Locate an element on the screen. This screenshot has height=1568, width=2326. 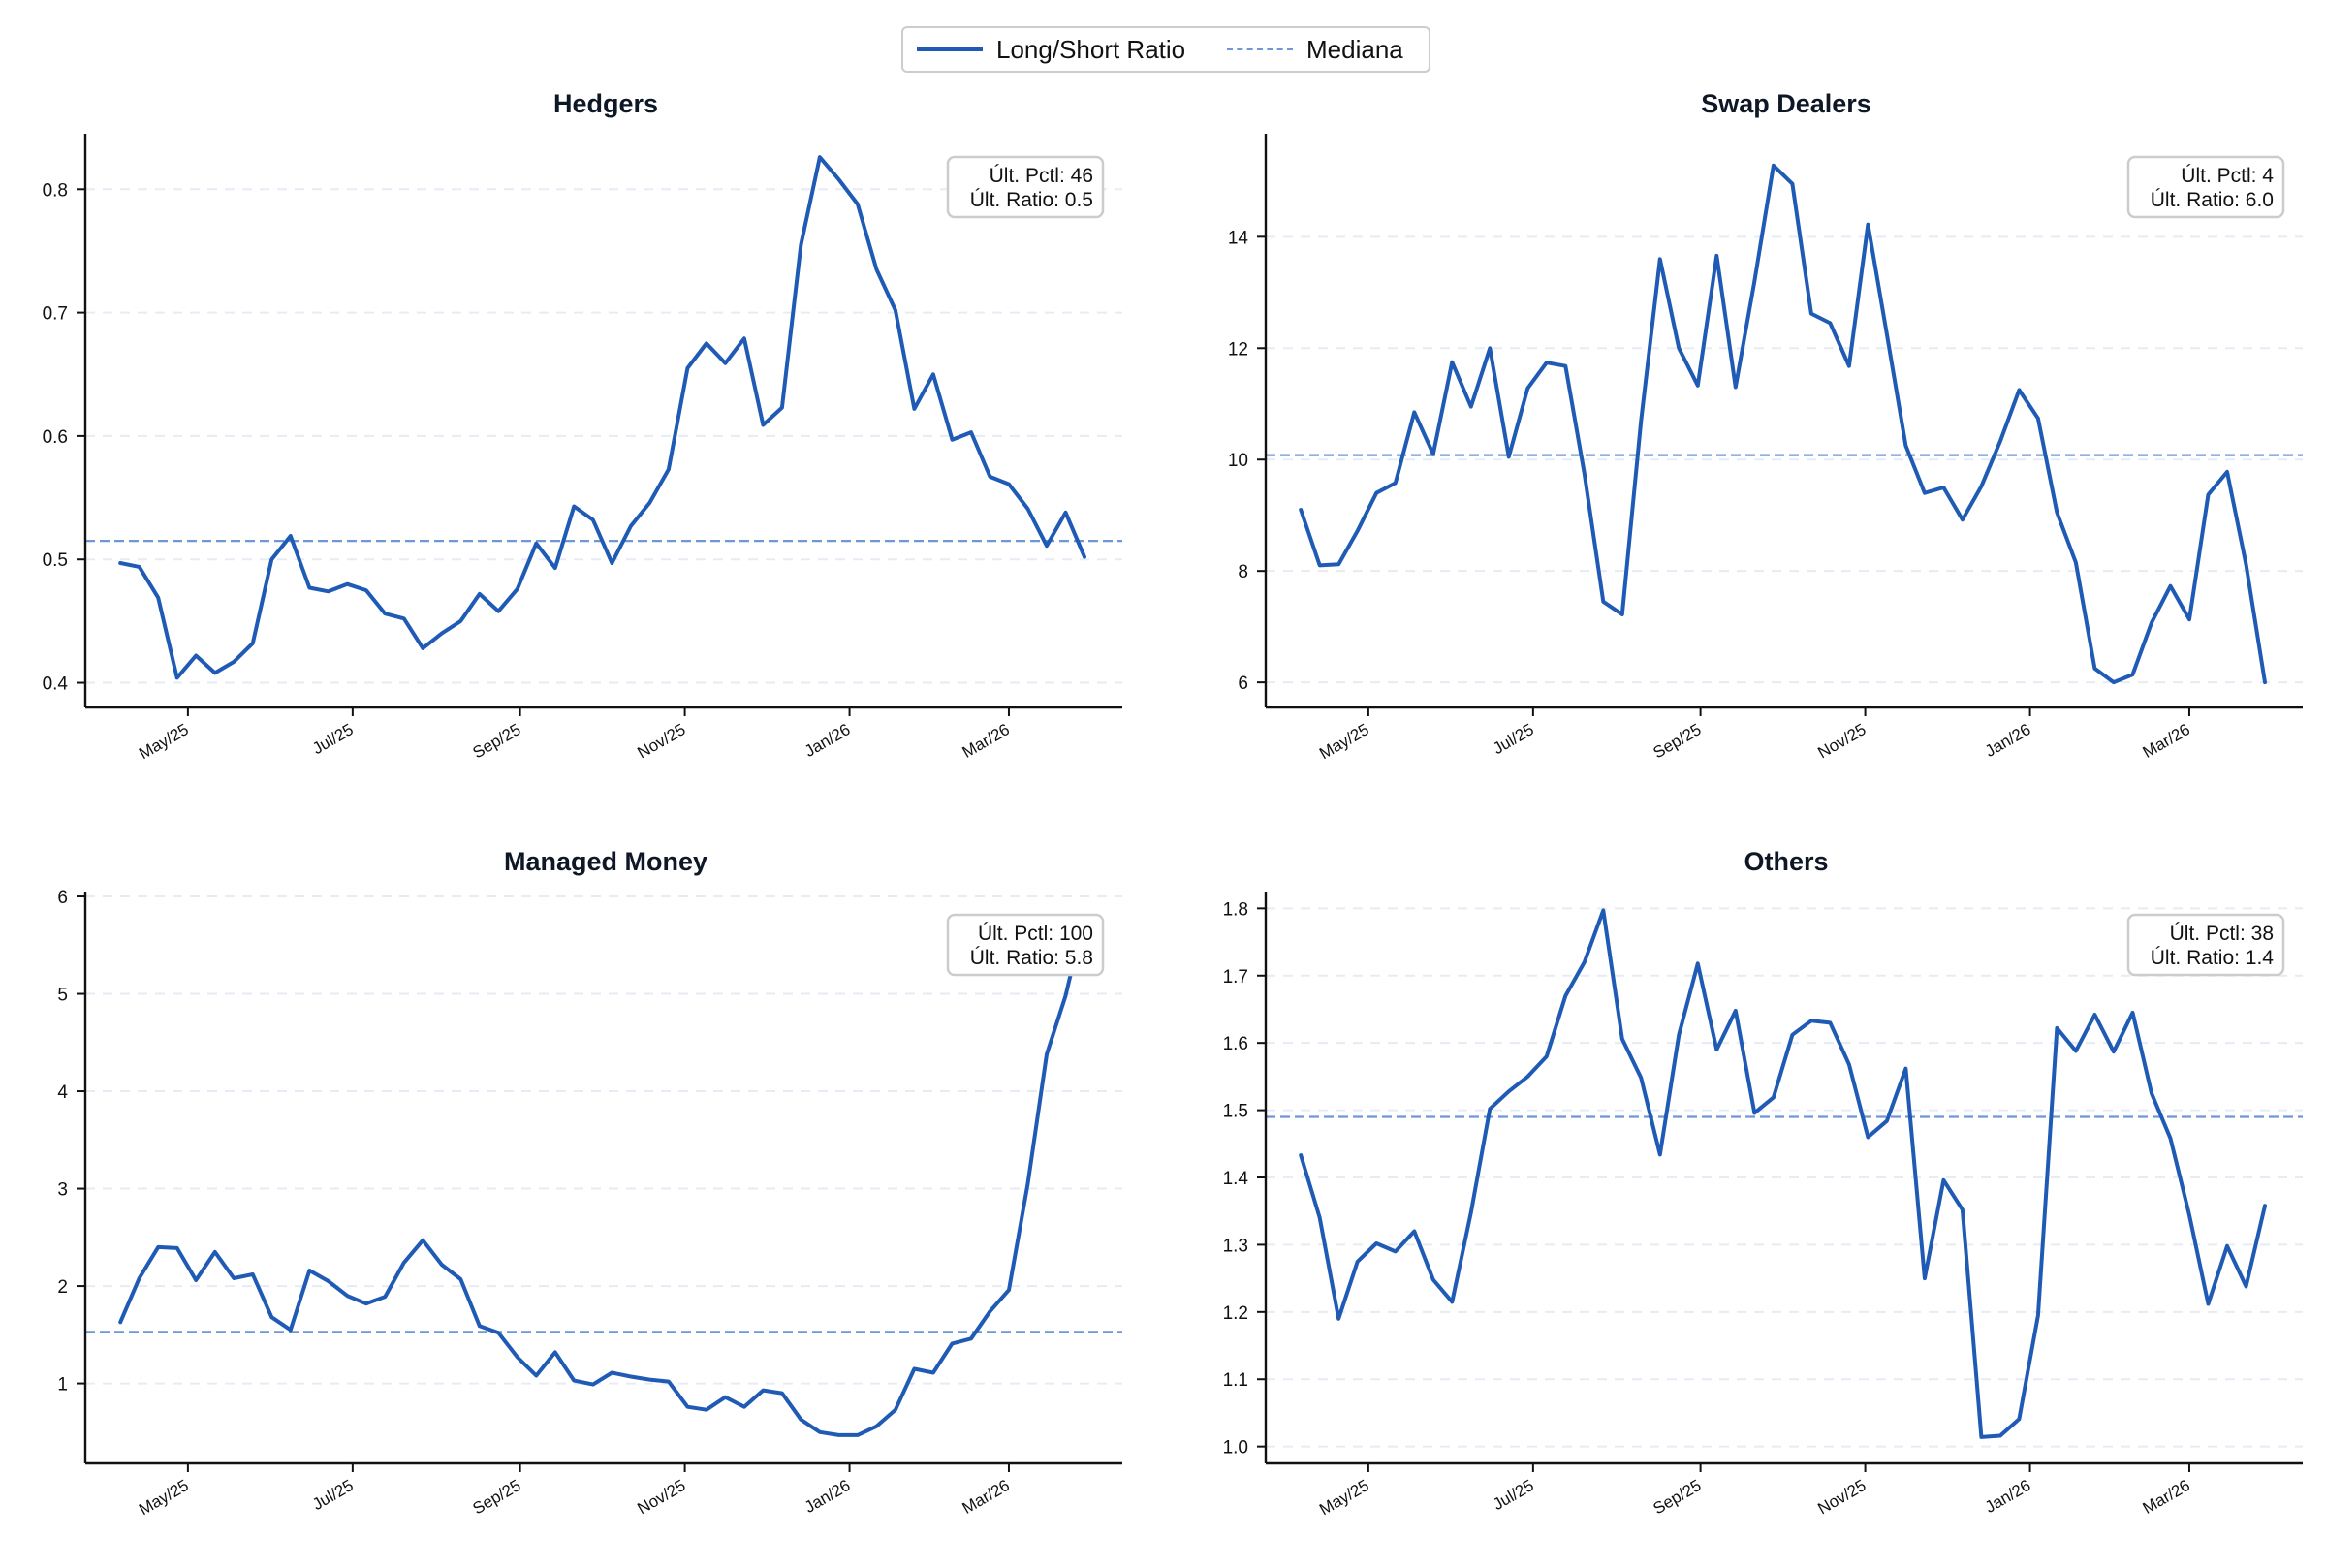
y-tick-label: 12 is located at coordinates (1238, 350).